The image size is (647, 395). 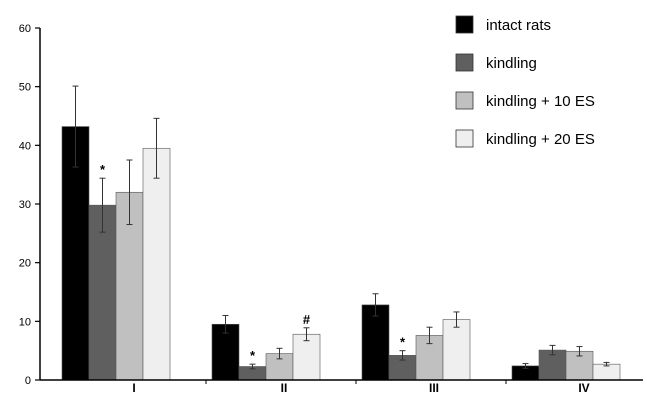 I want to click on y-tick-label: 60, so click(x=25, y=29).